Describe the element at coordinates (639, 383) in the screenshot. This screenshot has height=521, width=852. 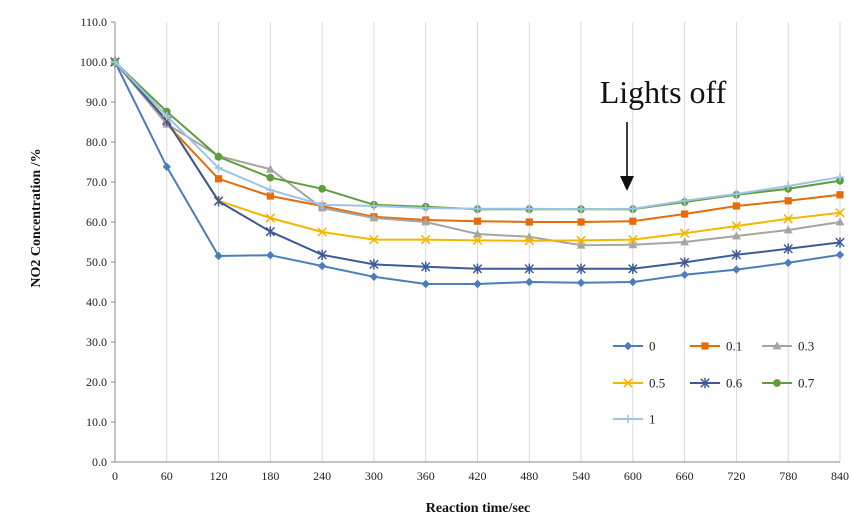
I see `legend-item: 0.5` at that location.